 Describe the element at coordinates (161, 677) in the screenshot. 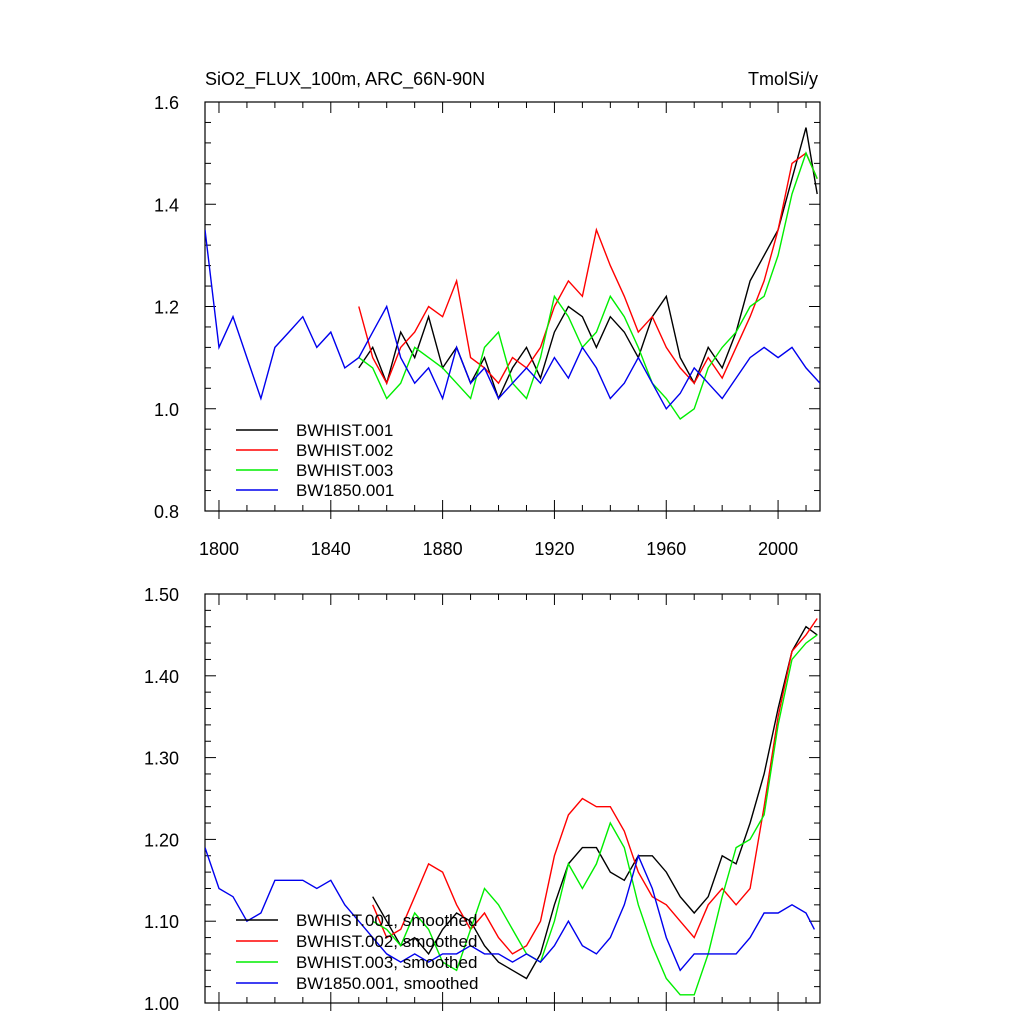

I see `y-tick-label: 1.40` at that location.